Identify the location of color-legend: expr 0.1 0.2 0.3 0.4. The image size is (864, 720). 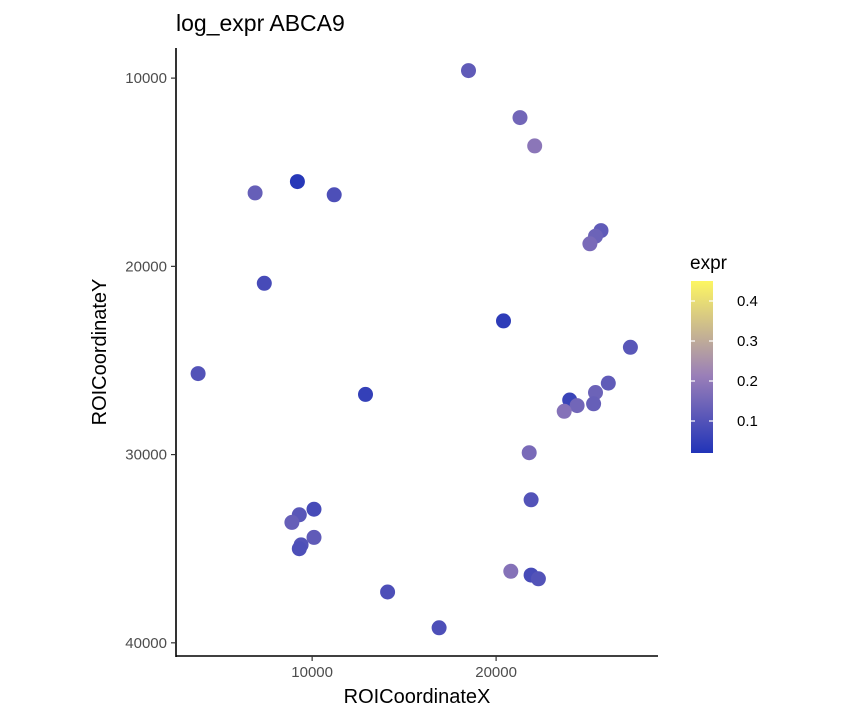
(724, 353).